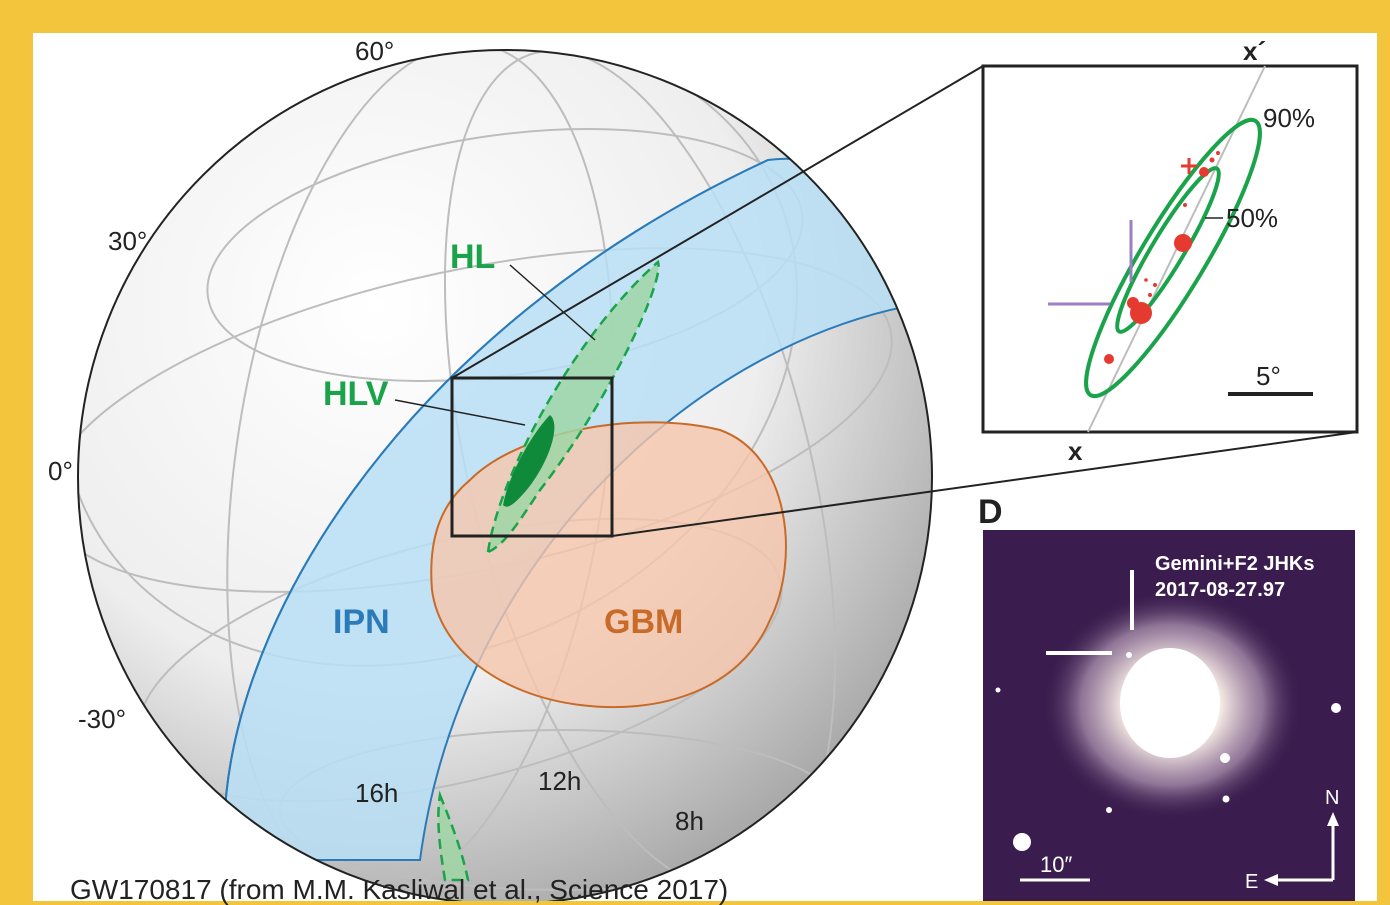 The width and height of the screenshot is (1390, 905). Describe the element at coordinates (1251, 882) in the screenshot. I see `compass-e-label: E` at that location.